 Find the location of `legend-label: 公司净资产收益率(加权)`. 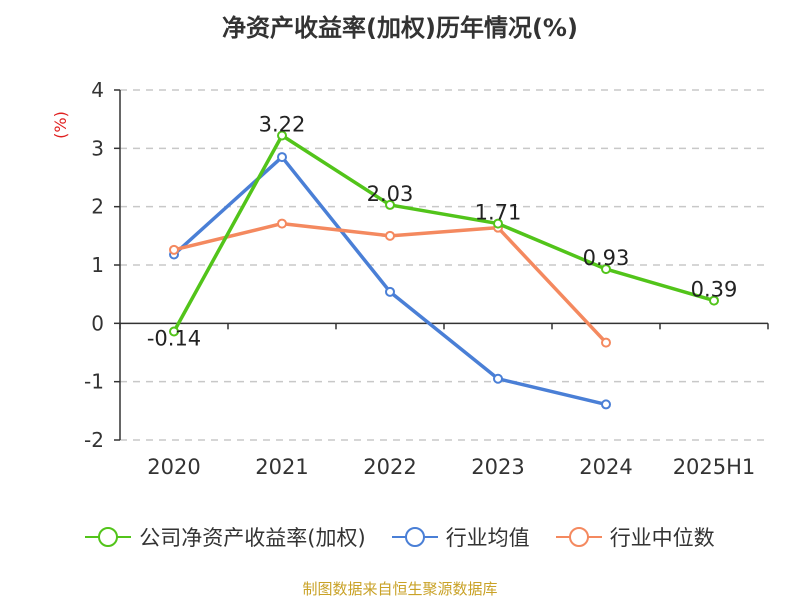

legend-label: 公司净资产收益率(加权) is located at coordinates (252, 538).